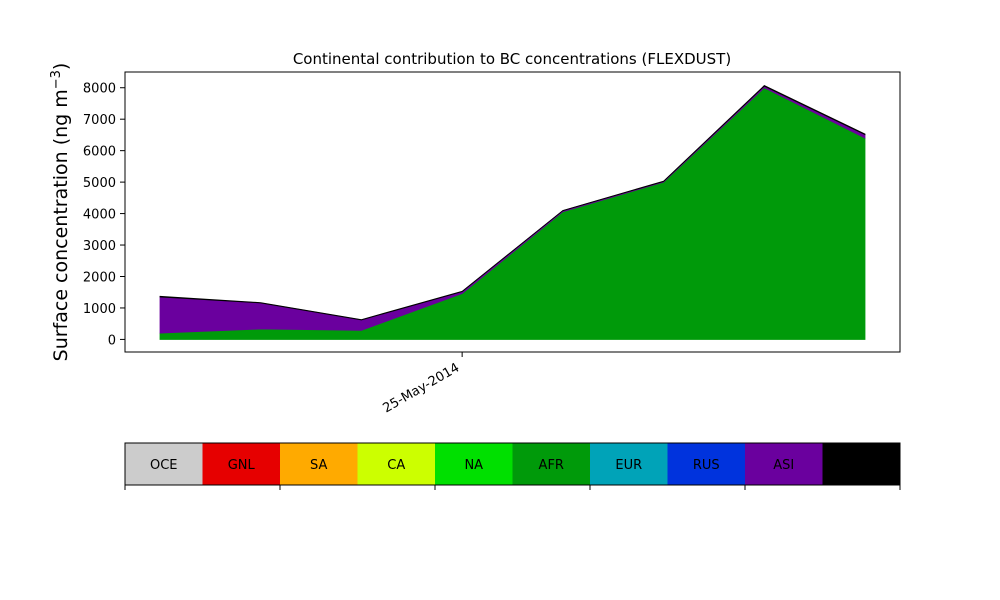  I want to click on region-colorbar-legend: OCE GNL SA CA NA AFR EUR RUS ASI AUS, so click(512, 466).